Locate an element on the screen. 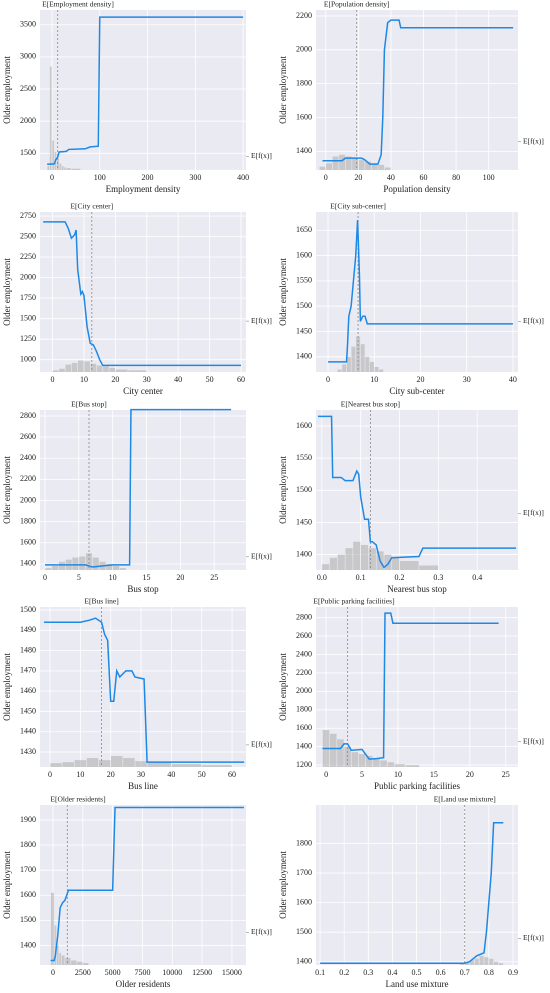 The height and width of the screenshot is (993, 550). x-tick-label: 15000 is located at coordinates (232, 972).